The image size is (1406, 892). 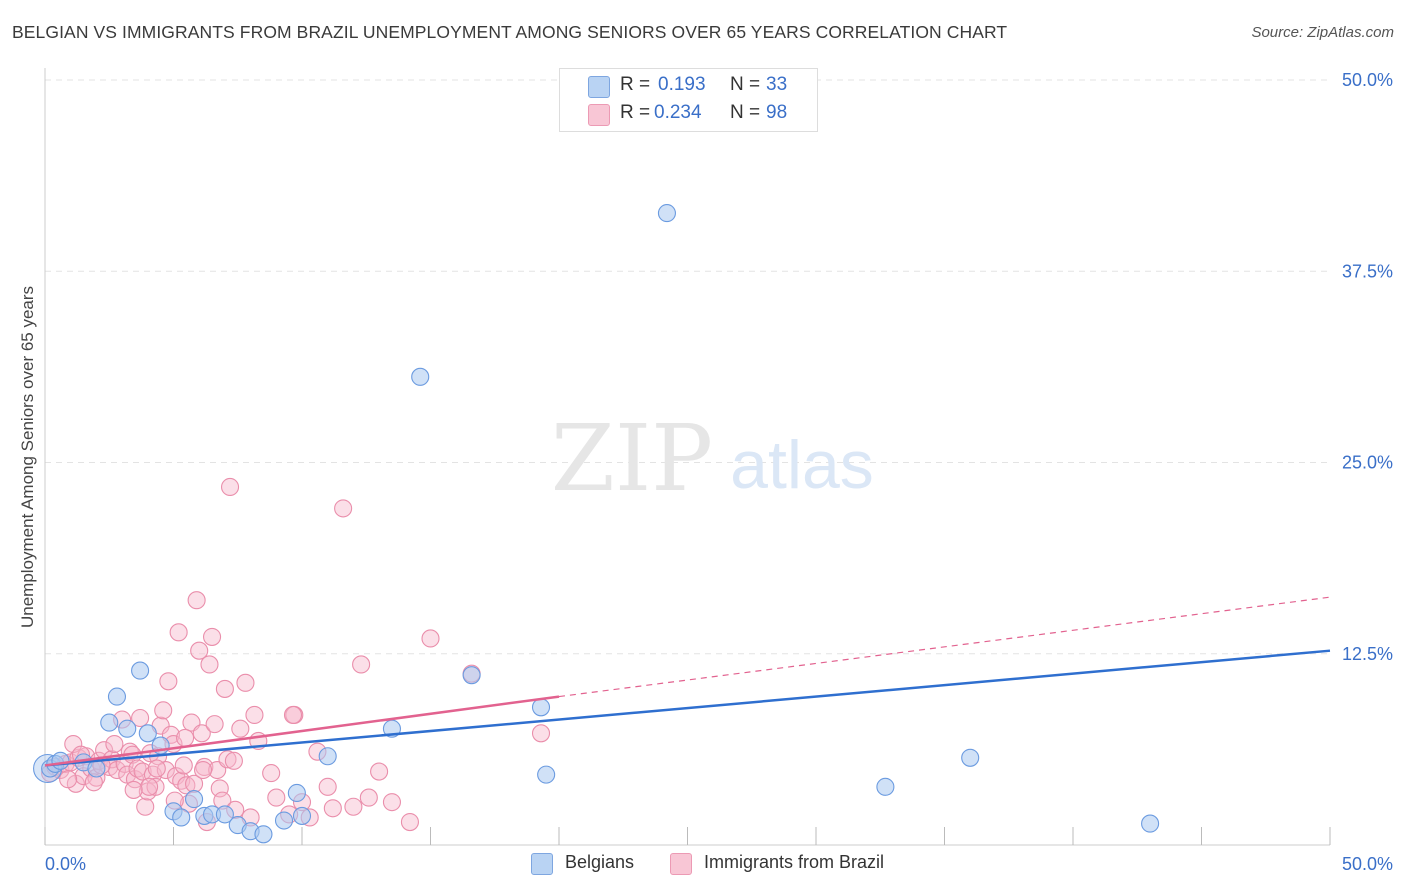 I want to click on legend-n-value: 33, so click(x=777, y=84).